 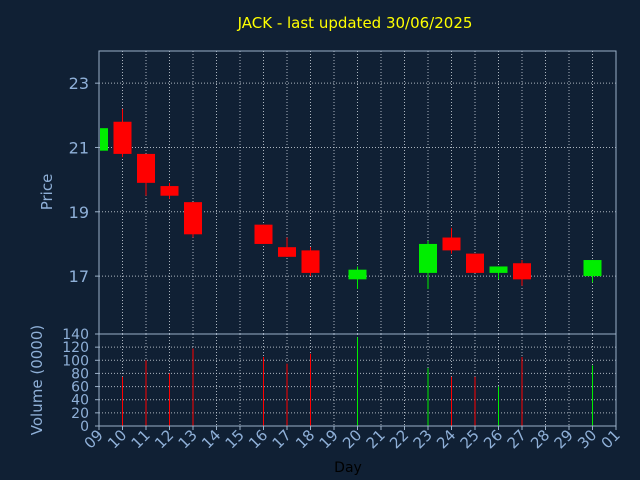 What do you see at coordinates (75, 348) in the screenshot?
I see `volume-tick-label: 120` at bounding box center [75, 348].